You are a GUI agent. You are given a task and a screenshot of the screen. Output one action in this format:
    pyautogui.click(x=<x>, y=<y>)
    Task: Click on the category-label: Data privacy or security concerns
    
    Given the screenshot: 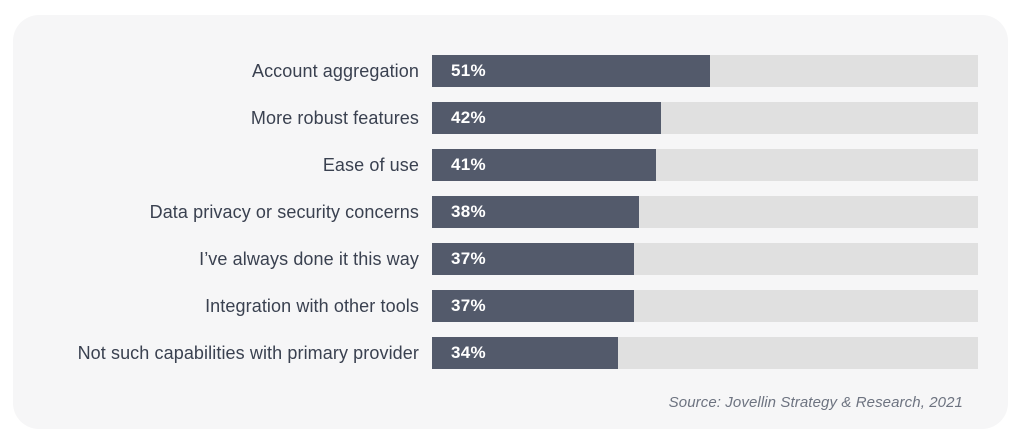 What is the action you would take?
    pyautogui.click(x=284, y=212)
    